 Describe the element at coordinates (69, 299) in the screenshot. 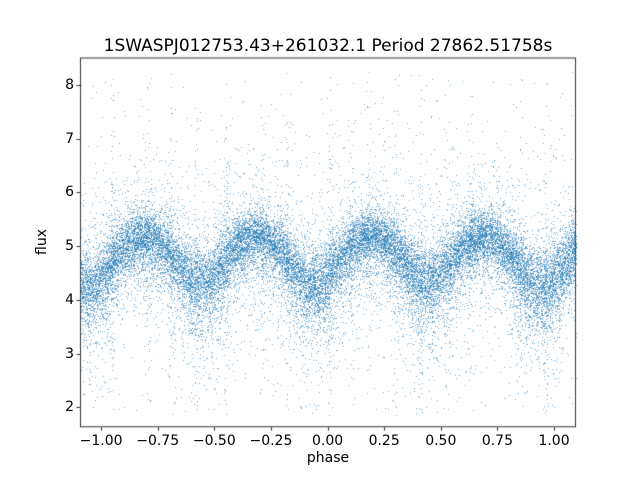

I see `y-tick-label: 4` at that location.